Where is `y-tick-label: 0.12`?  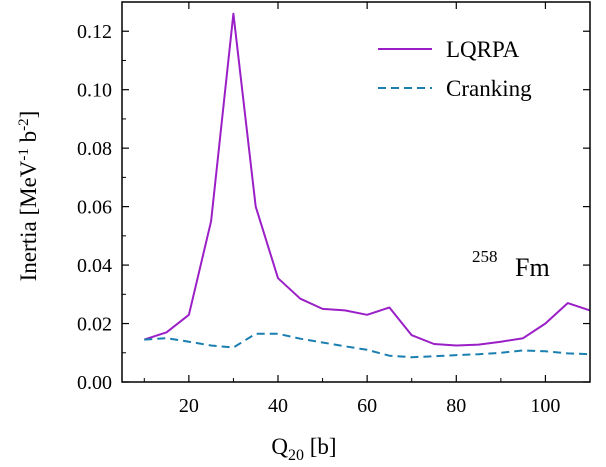 y-tick-label: 0.12 is located at coordinates (94, 32).